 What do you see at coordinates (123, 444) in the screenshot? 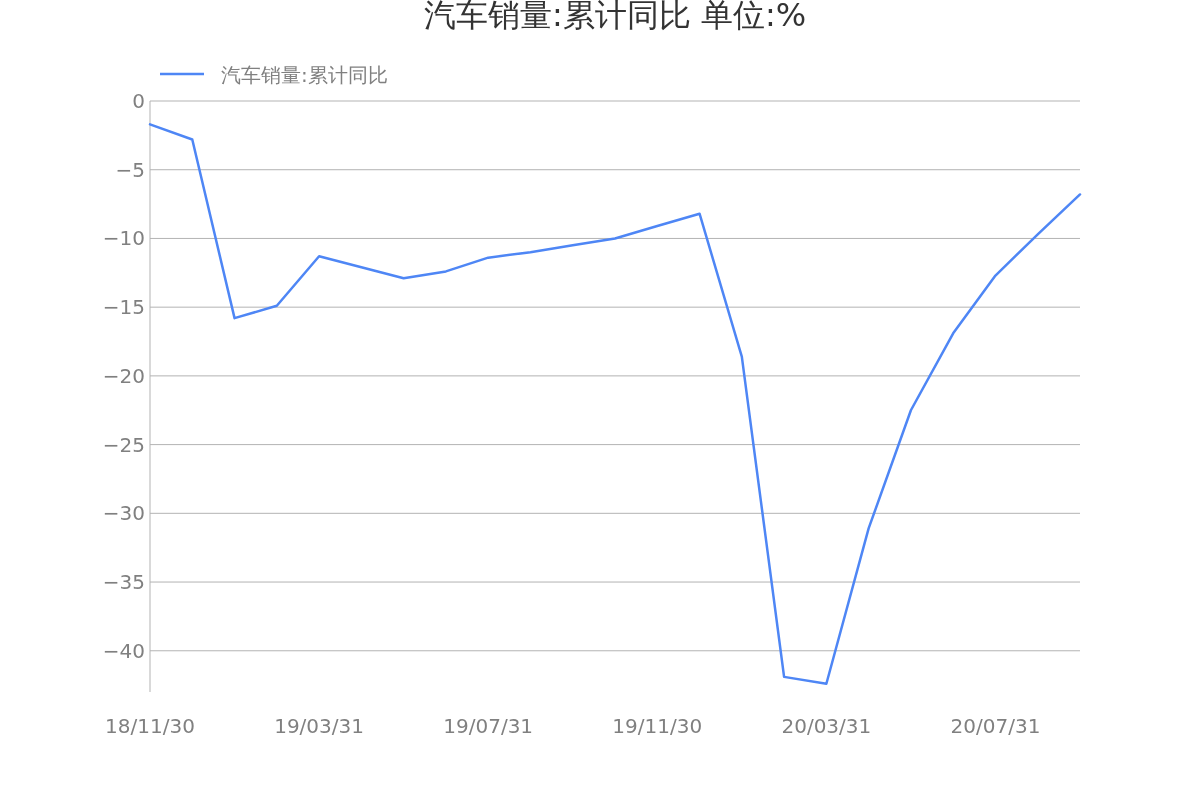
I see `y-tick-label: −25` at bounding box center [123, 444].